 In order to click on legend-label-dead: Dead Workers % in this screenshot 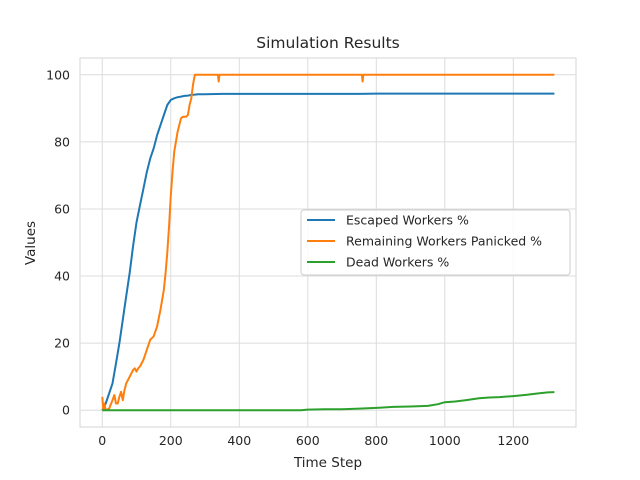, I will do `click(397, 262)`.